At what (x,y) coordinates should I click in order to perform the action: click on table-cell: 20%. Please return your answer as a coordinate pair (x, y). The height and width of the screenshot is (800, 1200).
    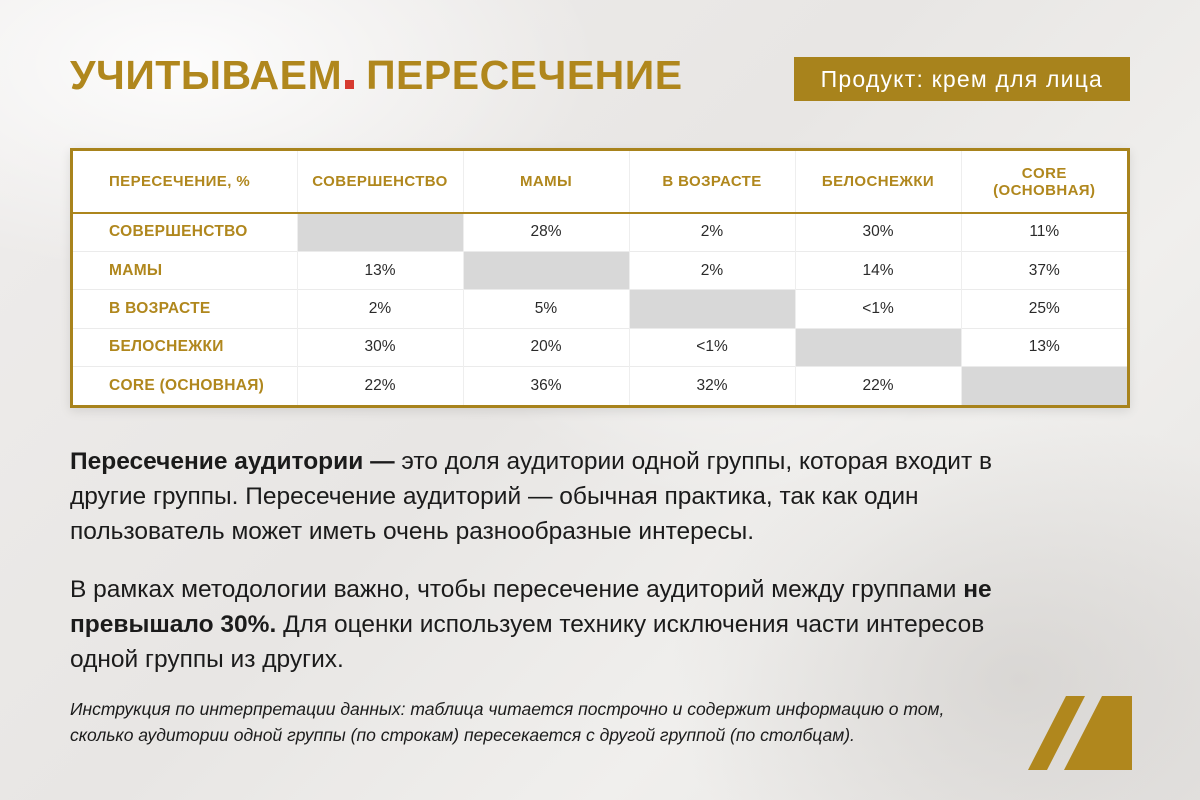
    Looking at the image, I should click on (545, 347).